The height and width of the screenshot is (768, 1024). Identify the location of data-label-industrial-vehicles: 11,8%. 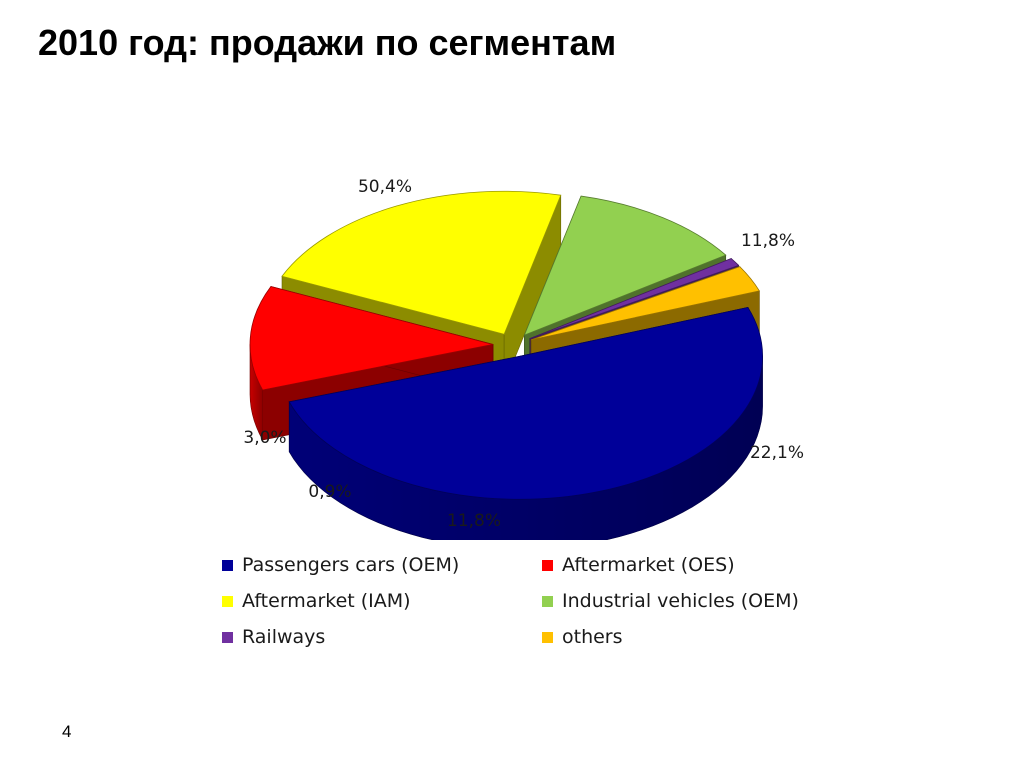
(474, 521).